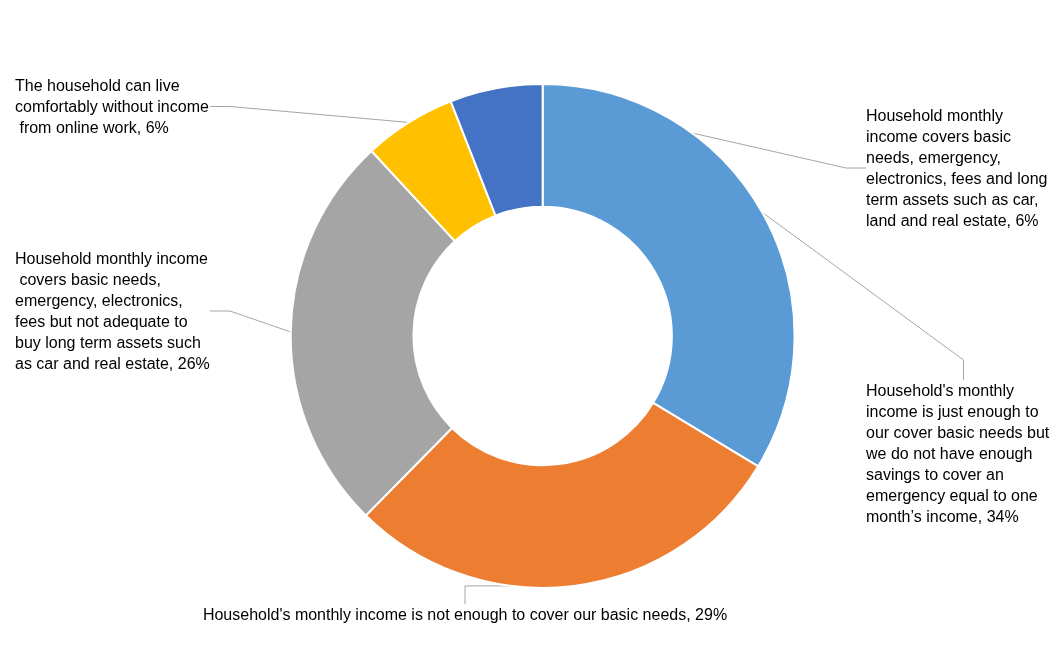 The width and height of the screenshot is (1064, 646). Describe the element at coordinates (112, 311) in the screenshot. I see `slice-label: Household monthly income covers basic needs, emergency, electronics, fees but not adequate to buy long term assets such as car and real estate, 26%` at that location.